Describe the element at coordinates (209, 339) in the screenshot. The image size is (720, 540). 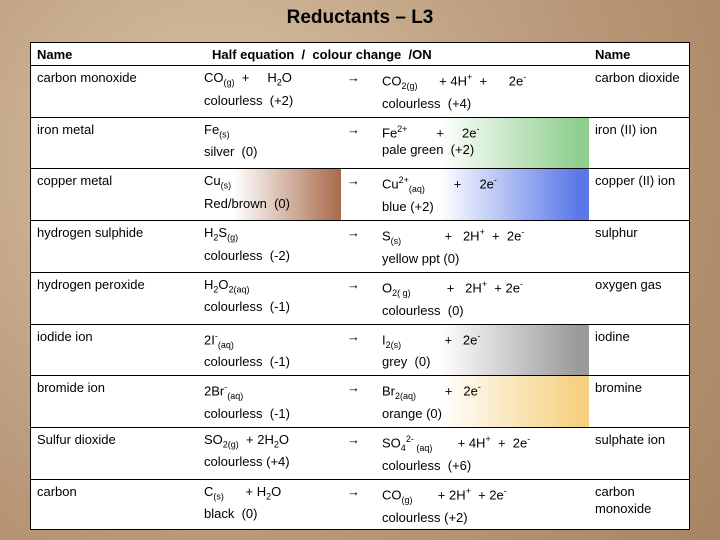
I see `formula-text: 2I` at that location.